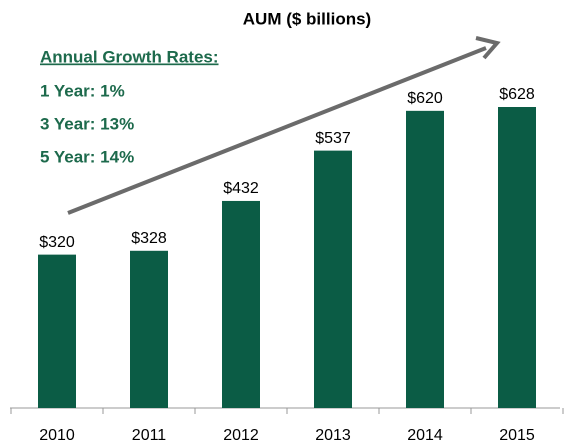  I want to click on x-tick-label: 2012, so click(241, 435).